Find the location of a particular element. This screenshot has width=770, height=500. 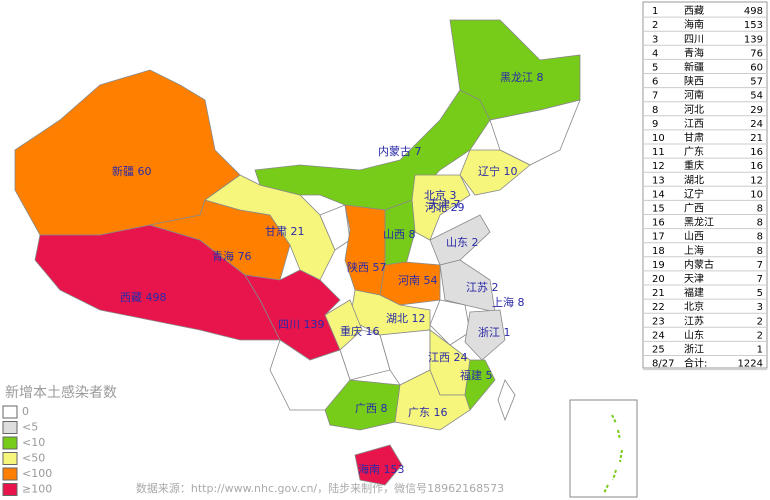

map-label: 天津 7 is located at coordinates (444, 204).